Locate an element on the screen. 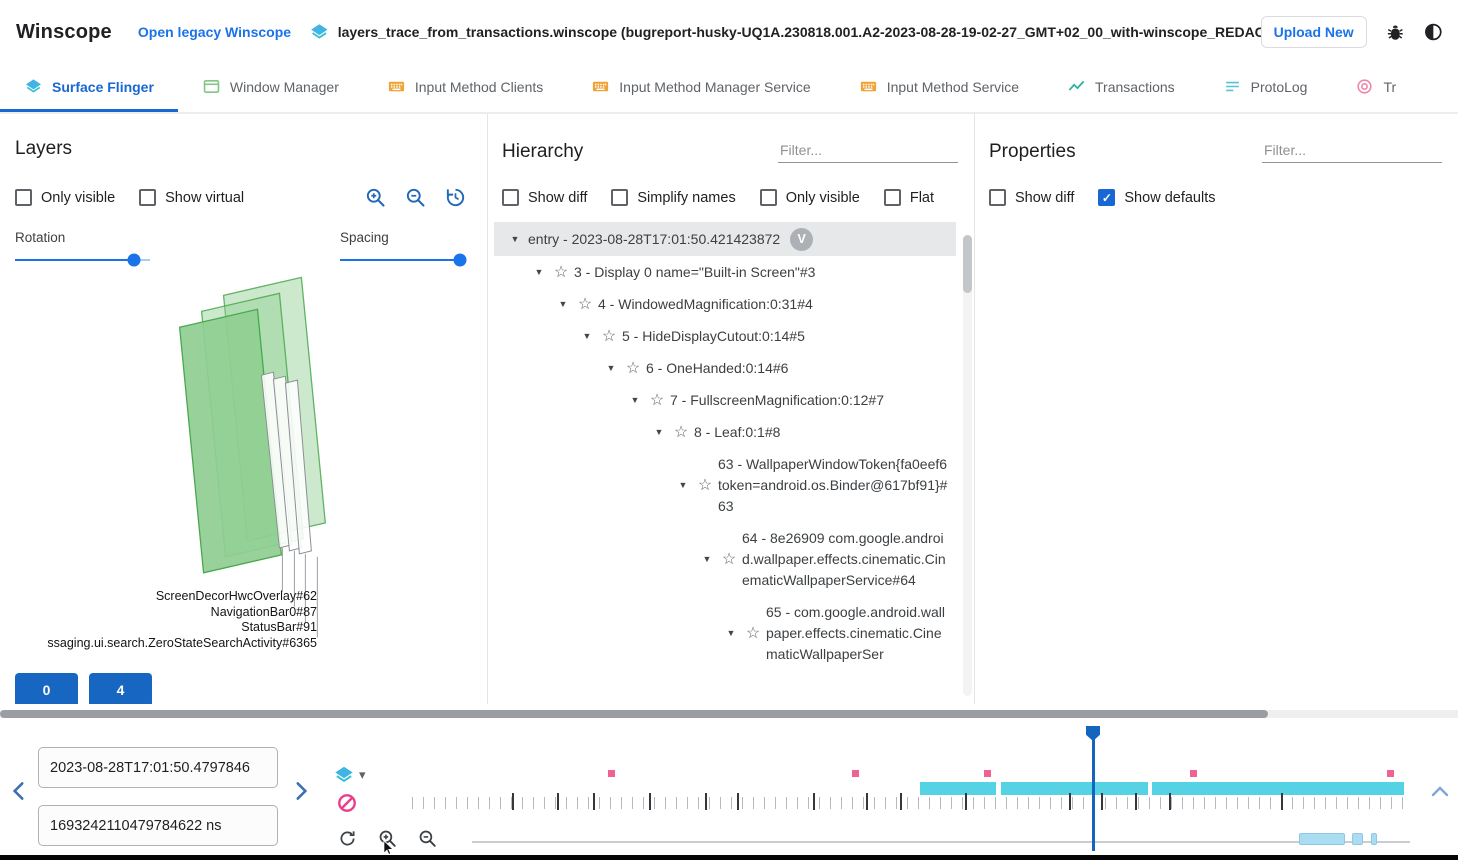  tab-window-manager: Window Manager is located at coordinates (270, 88).